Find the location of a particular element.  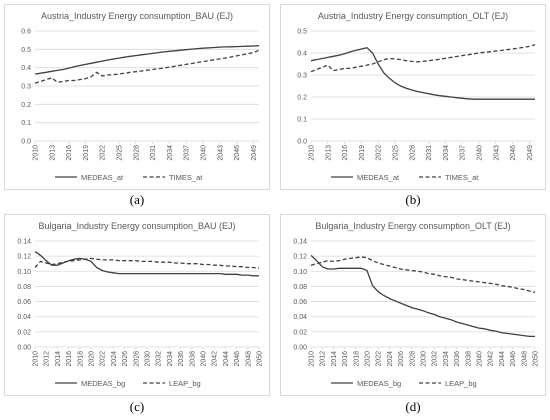

legend-label: LEAP_bg is located at coordinates (185, 383).